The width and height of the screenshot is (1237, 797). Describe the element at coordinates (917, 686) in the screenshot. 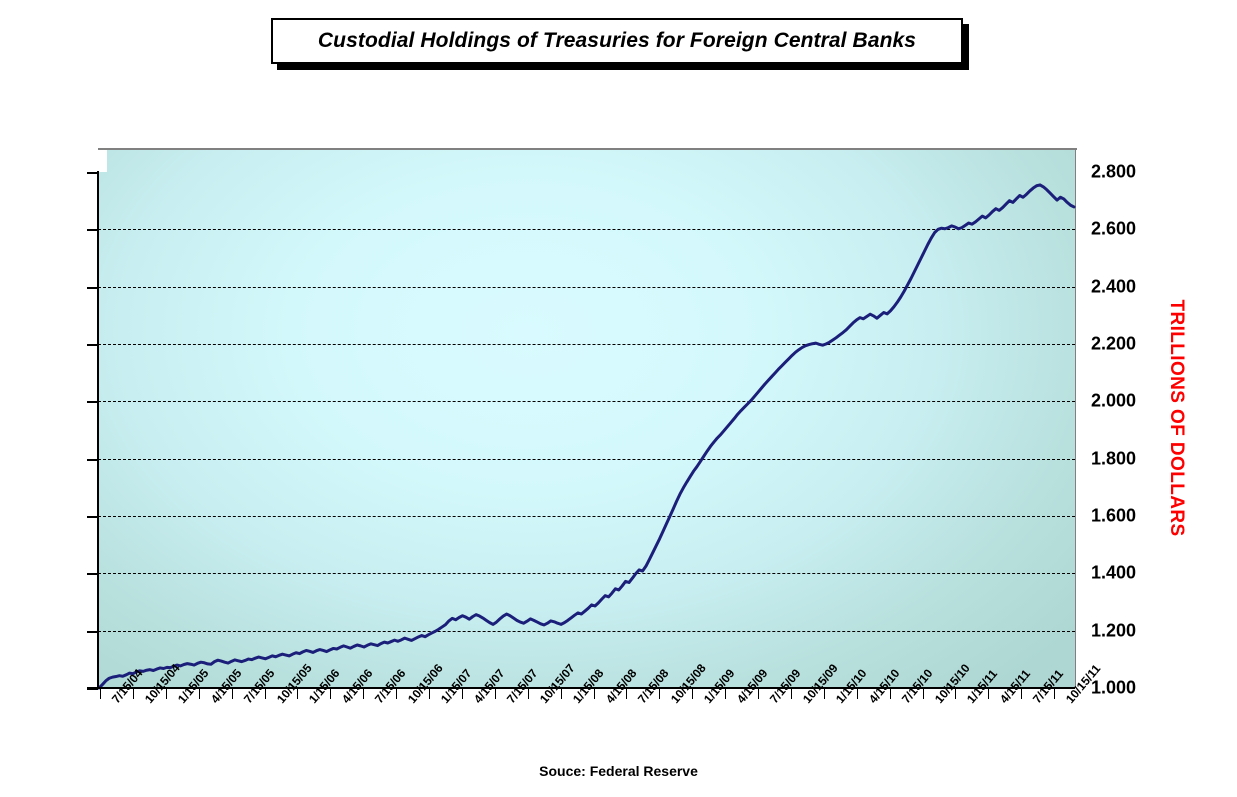

I see `x-axis-tick-label: 7/15/10` at that location.